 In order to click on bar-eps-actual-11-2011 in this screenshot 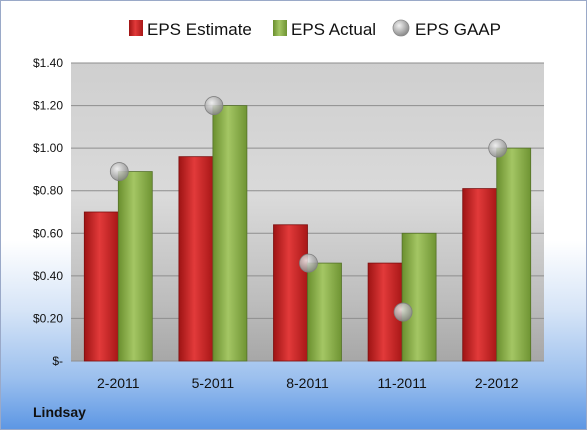, I will do `click(419, 297)`.